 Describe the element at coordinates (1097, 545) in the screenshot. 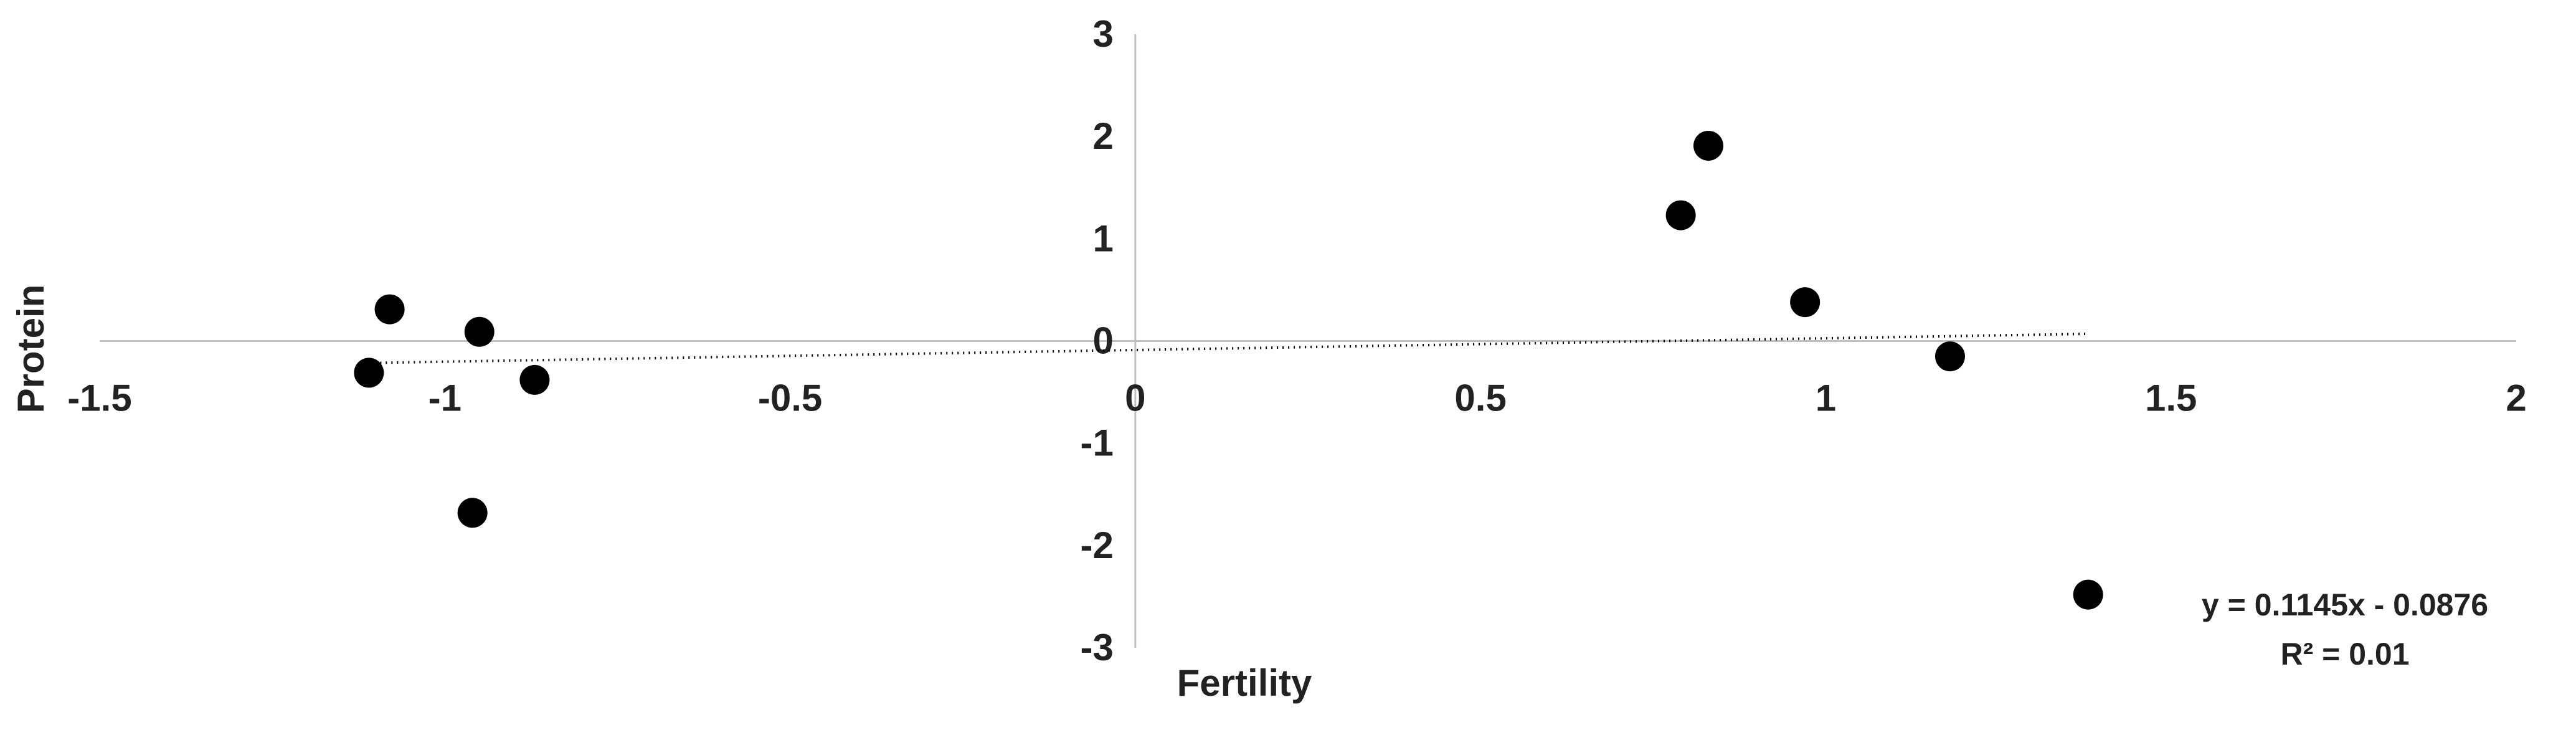

I see `y-tick-label: -2` at that location.